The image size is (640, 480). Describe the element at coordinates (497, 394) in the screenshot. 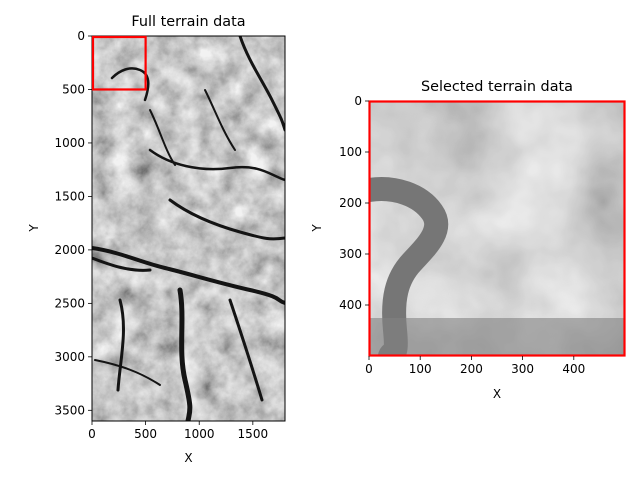

I see `selected-terrain-xlabel: X` at that location.